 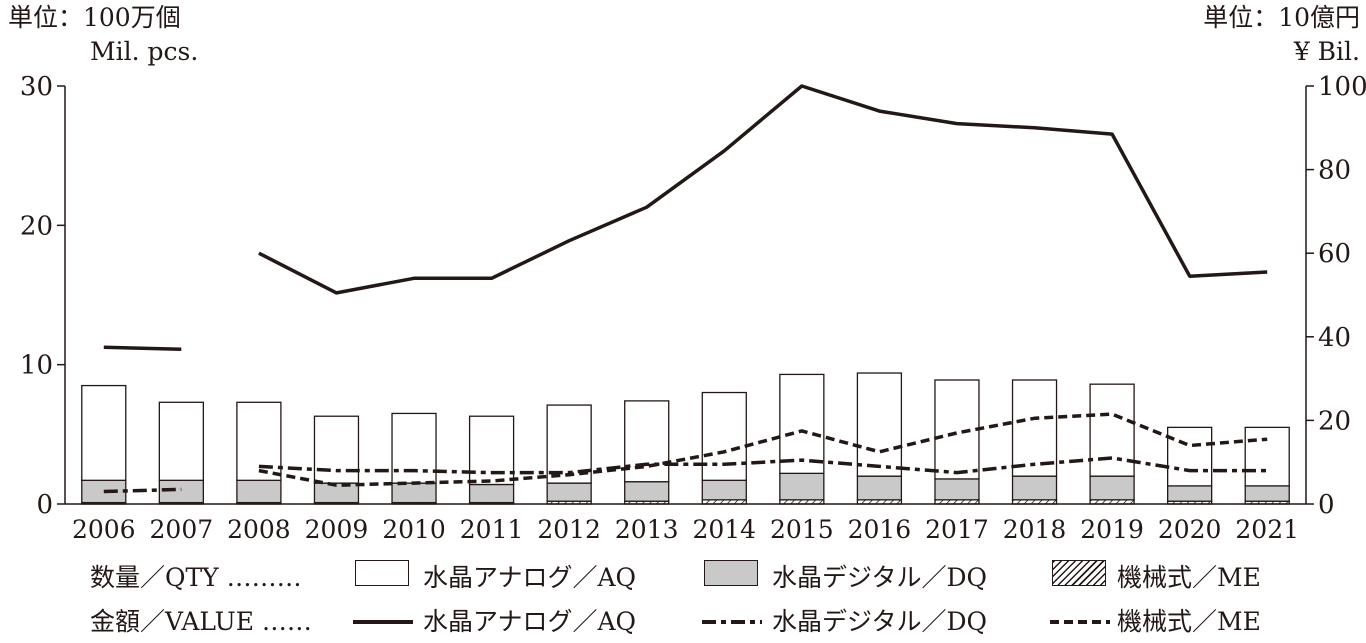 I want to click on x-tick-label-2012: 2012, so click(x=569, y=529).